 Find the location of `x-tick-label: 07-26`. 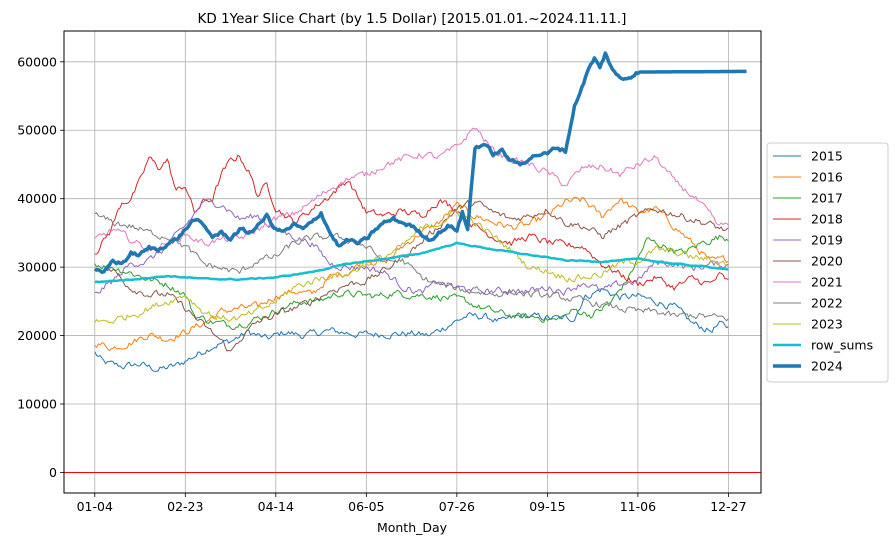

x-tick-label: 07-26 is located at coordinates (457, 506).